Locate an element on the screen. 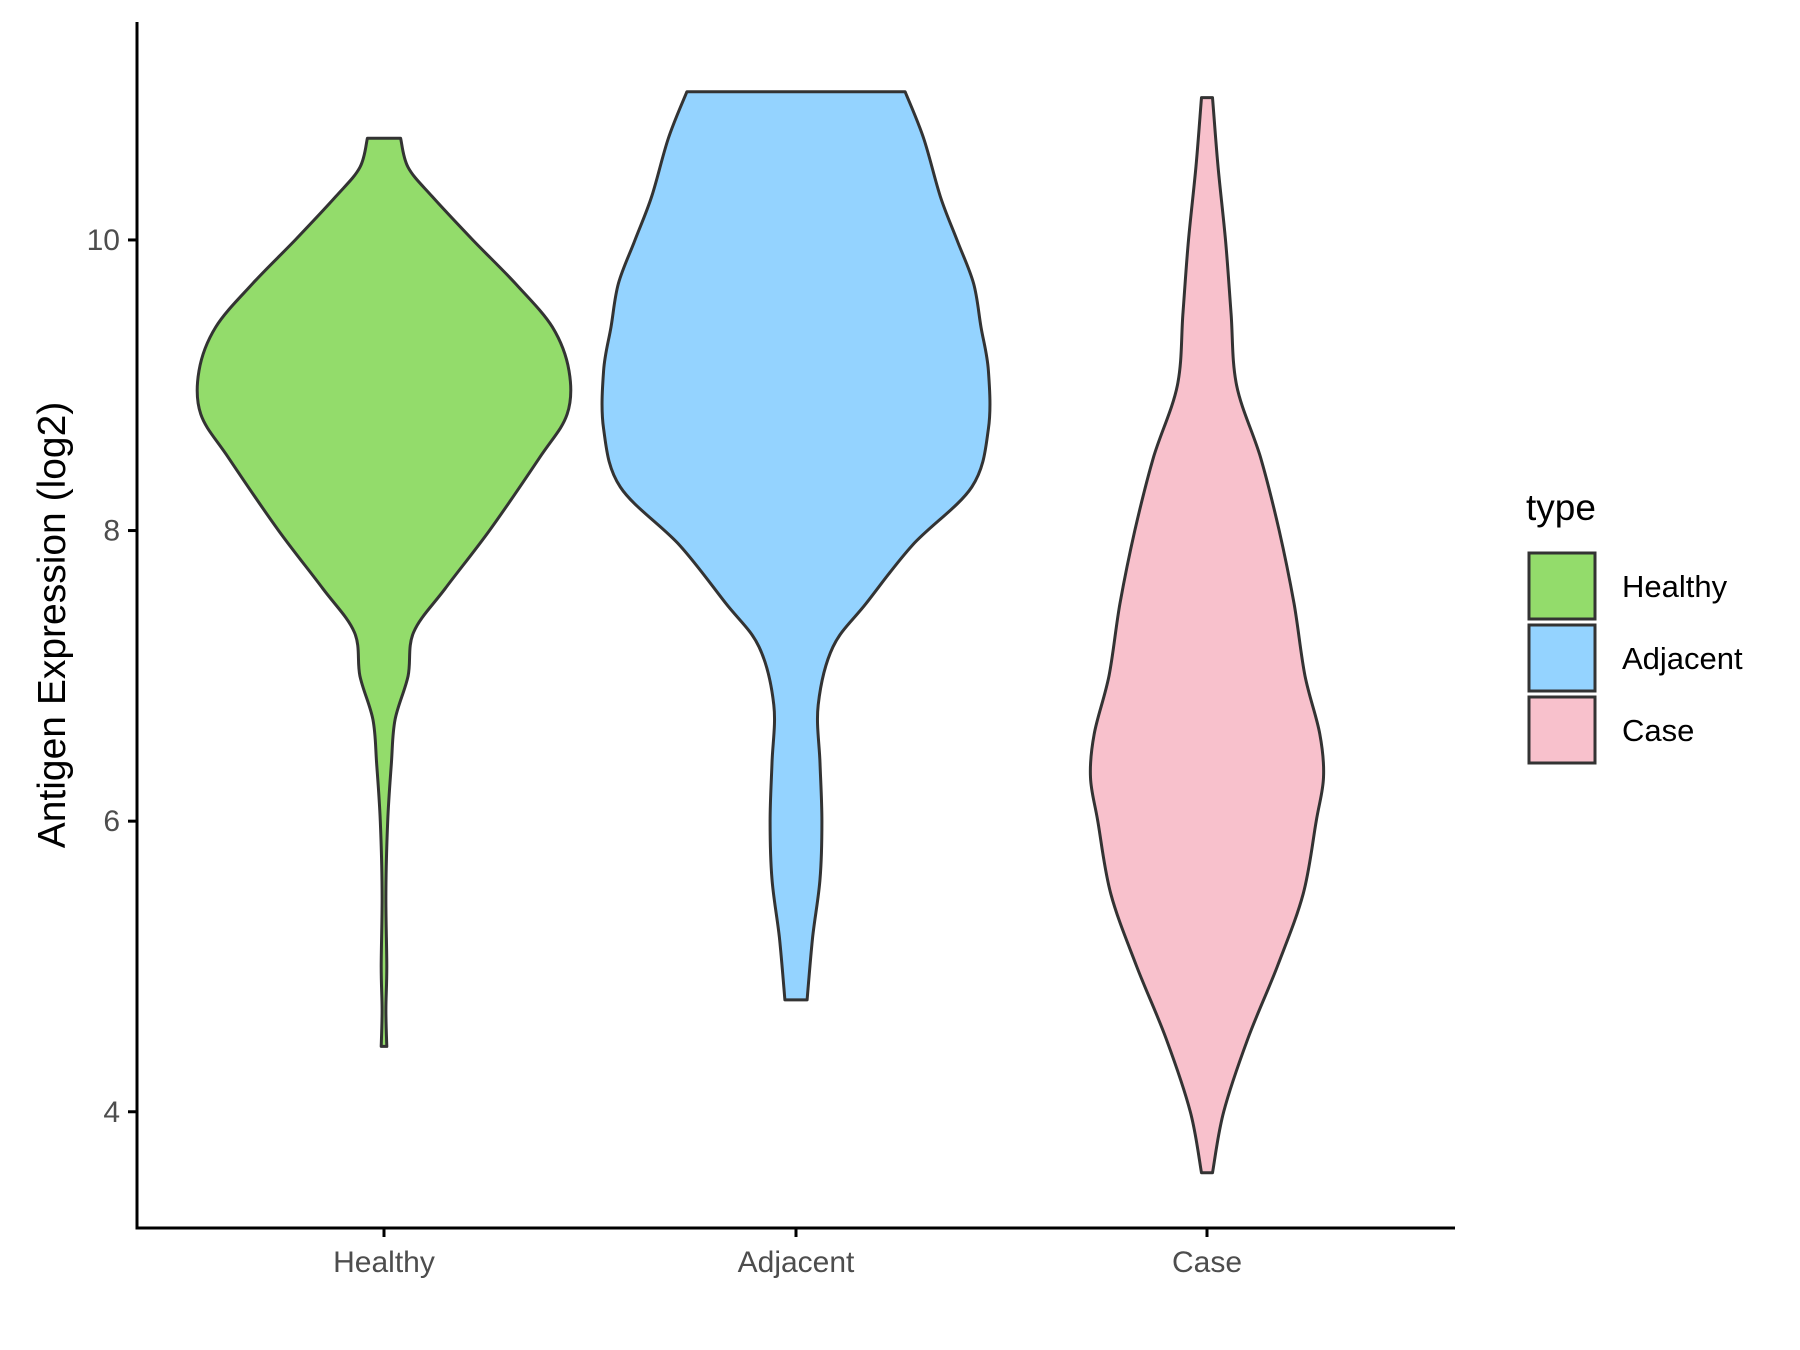 The image size is (1800, 1350). legend: type Healthy Adjacent Case is located at coordinates (1634, 626).